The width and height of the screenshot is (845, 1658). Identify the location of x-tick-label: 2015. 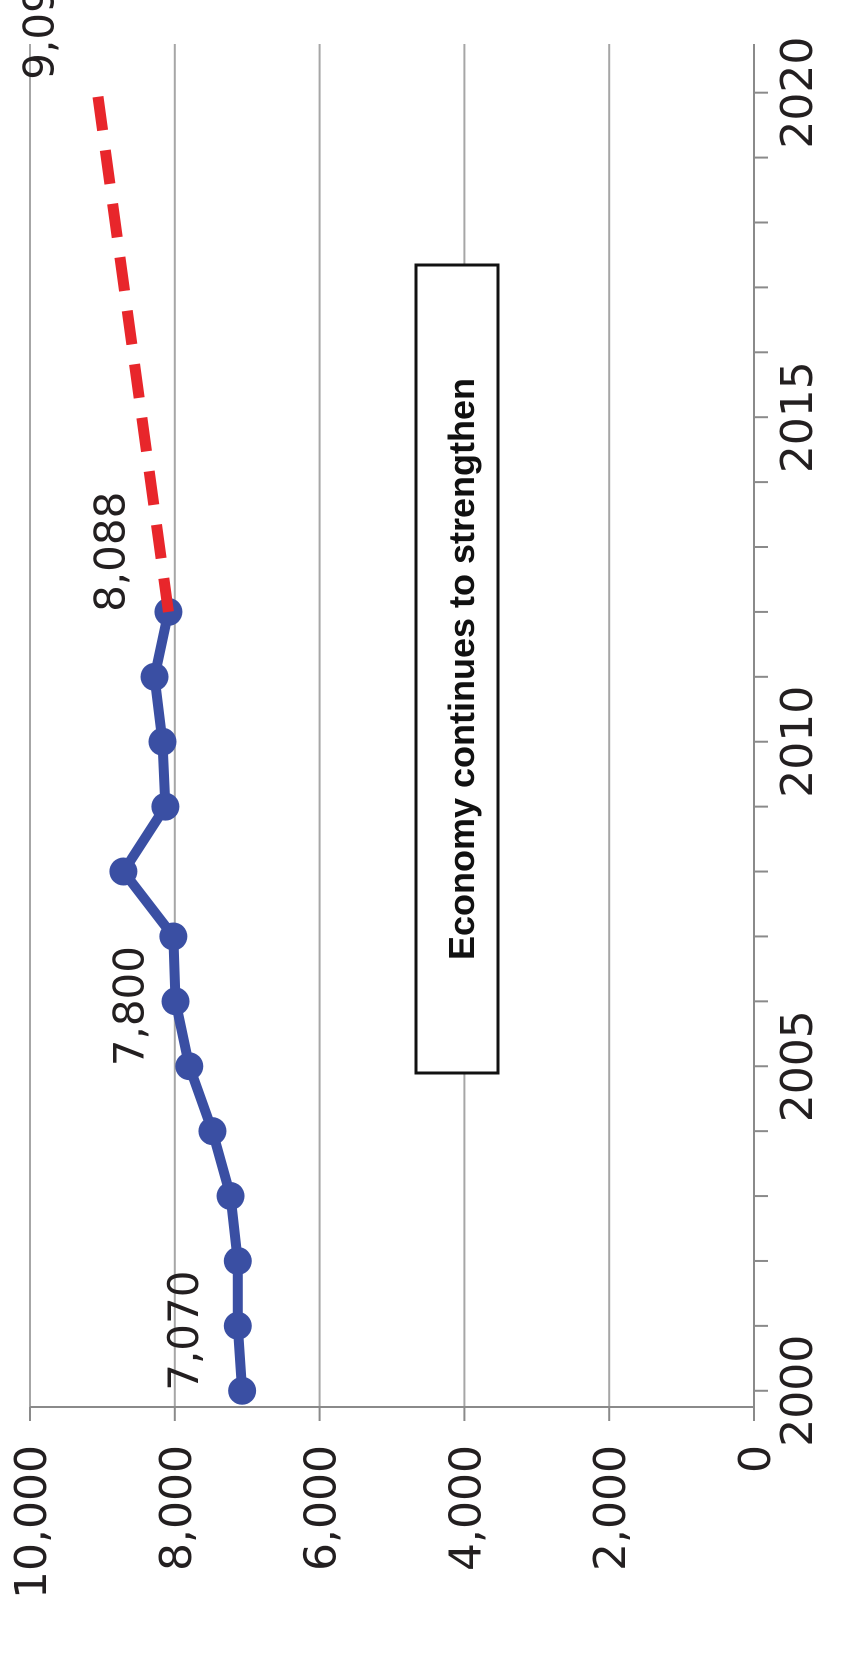
(797, 417).